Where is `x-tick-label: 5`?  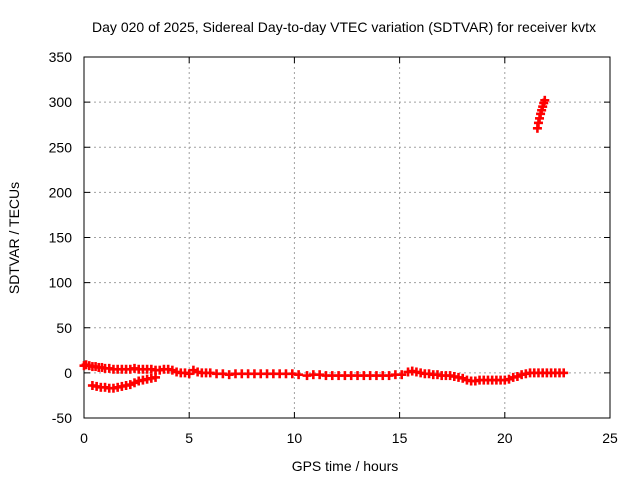 x-tick-label: 5 is located at coordinates (189, 438).